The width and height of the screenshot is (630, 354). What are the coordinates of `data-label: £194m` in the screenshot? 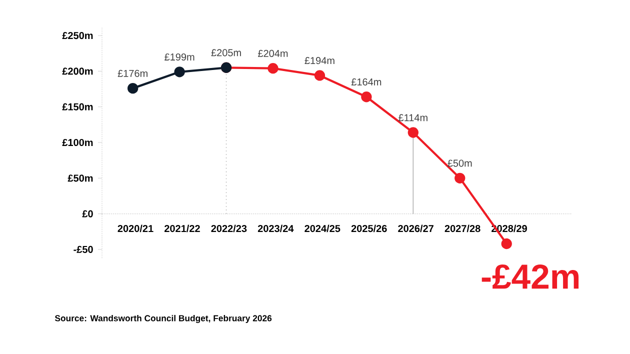 It's located at (319, 60).